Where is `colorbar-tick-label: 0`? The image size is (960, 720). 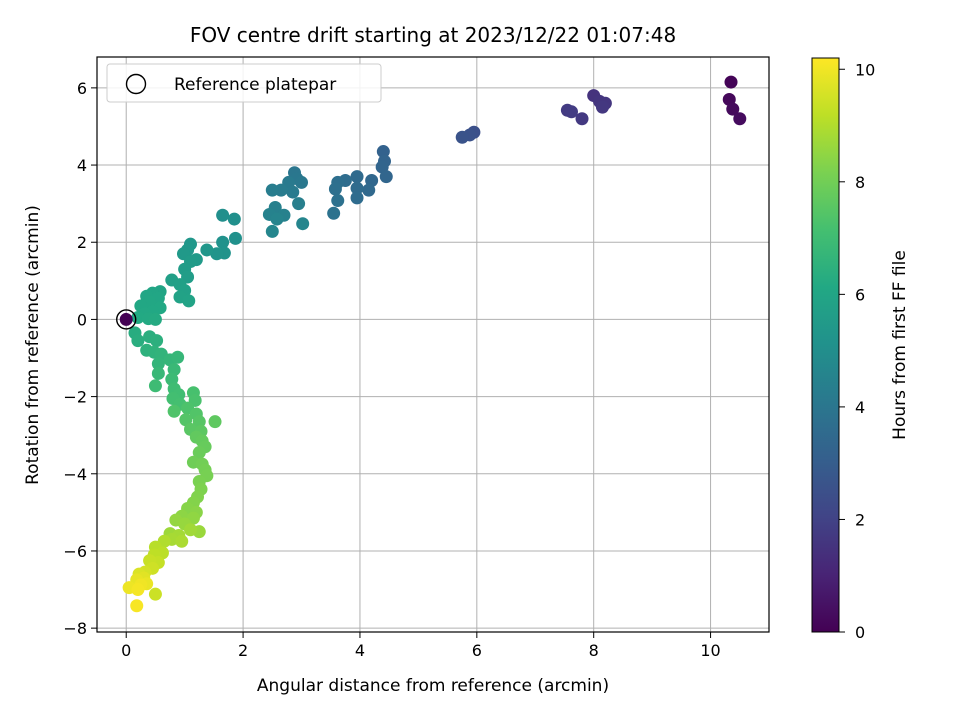 colorbar-tick-label: 0 is located at coordinates (860, 632).